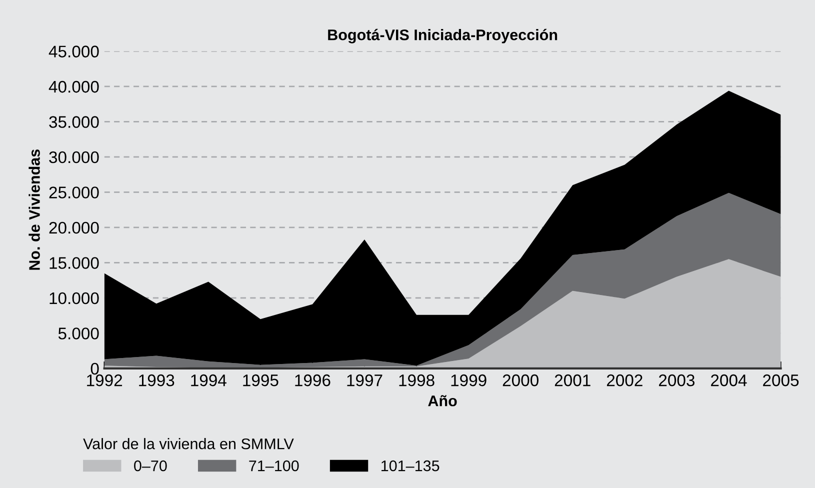 This screenshot has width=815, height=488. Describe the element at coordinates (74, 298) in the screenshot. I see `y-tick-label: 10.000` at that location.